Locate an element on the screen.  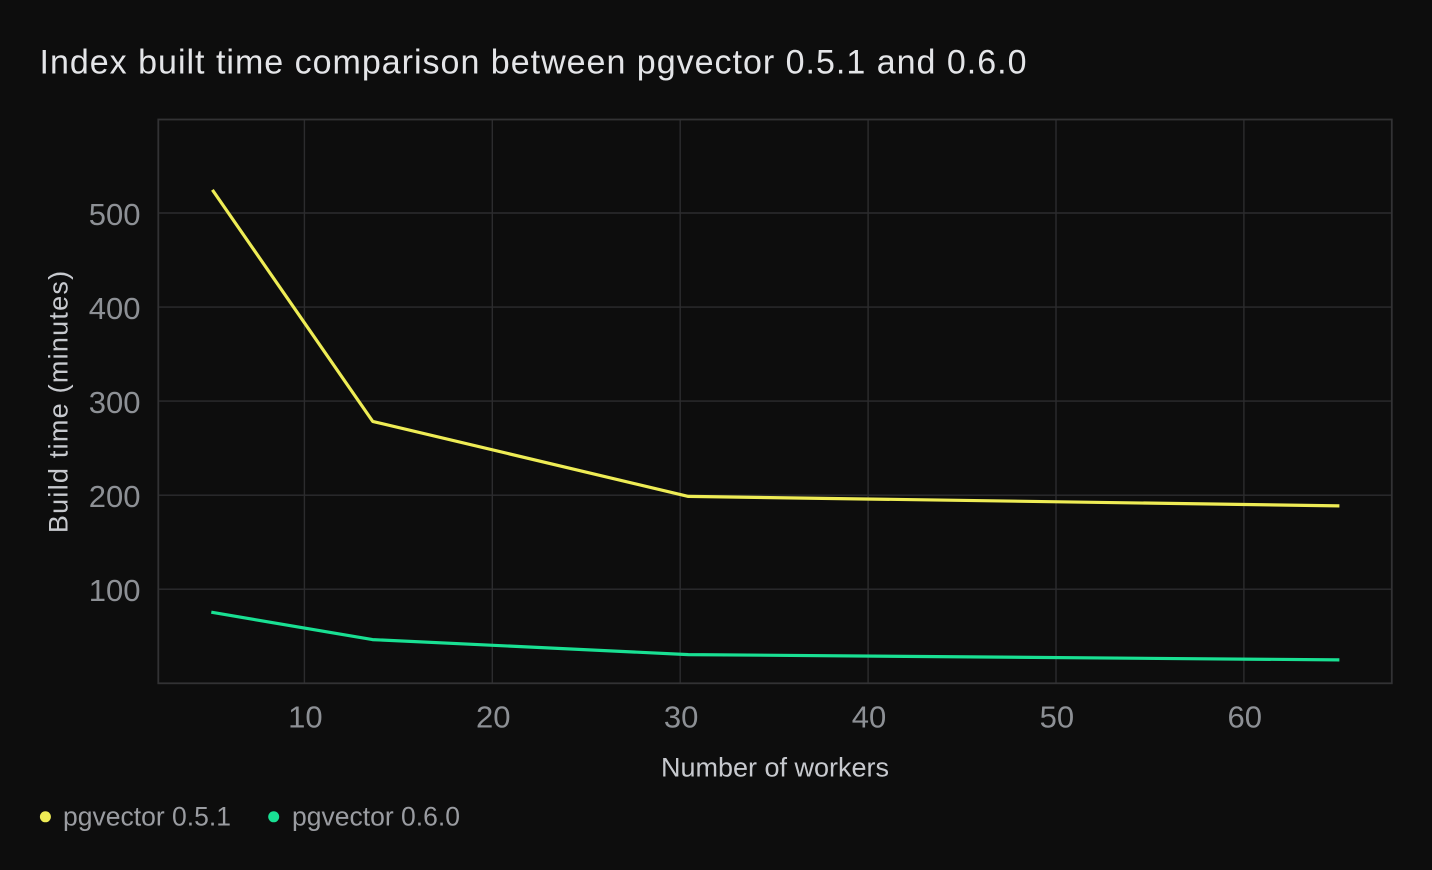
svg-text: 400 is located at coordinates (115, 308).